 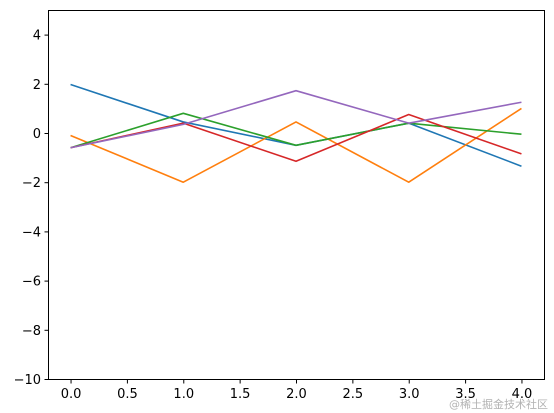 What do you see at coordinates (37, 134) in the screenshot?
I see `y-tick-label: 0` at bounding box center [37, 134].